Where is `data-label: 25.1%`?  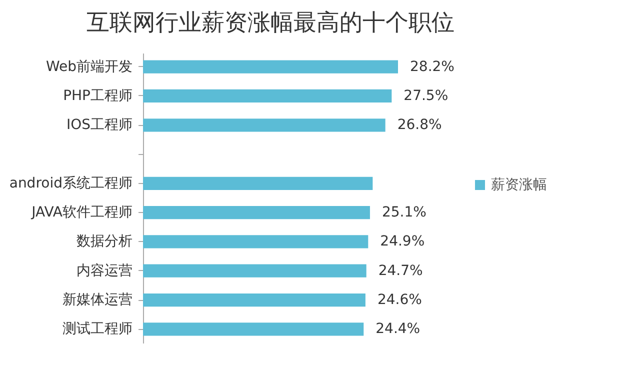
data-label: 25.1% is located at coordinates (404, 212).